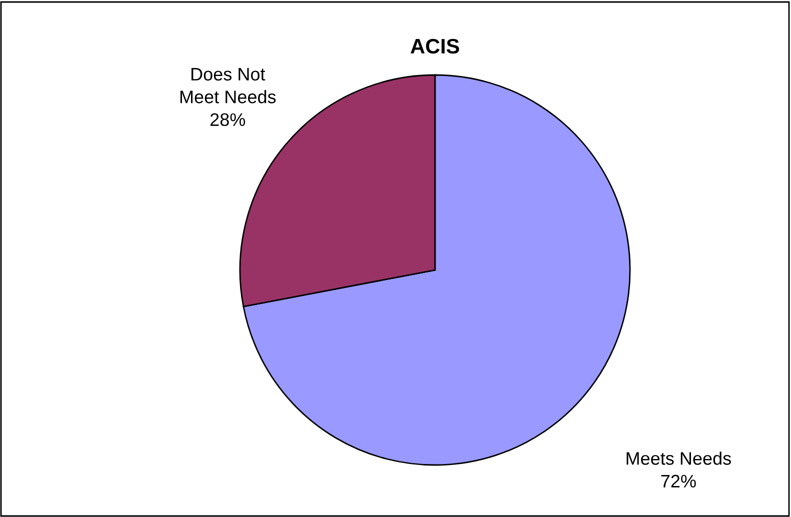 This screenshot has width=791, height=517. What do you see at coordinates (228, 119) in the screenshot?
I see `data-label: 28%` at bounding box center [228, 119].